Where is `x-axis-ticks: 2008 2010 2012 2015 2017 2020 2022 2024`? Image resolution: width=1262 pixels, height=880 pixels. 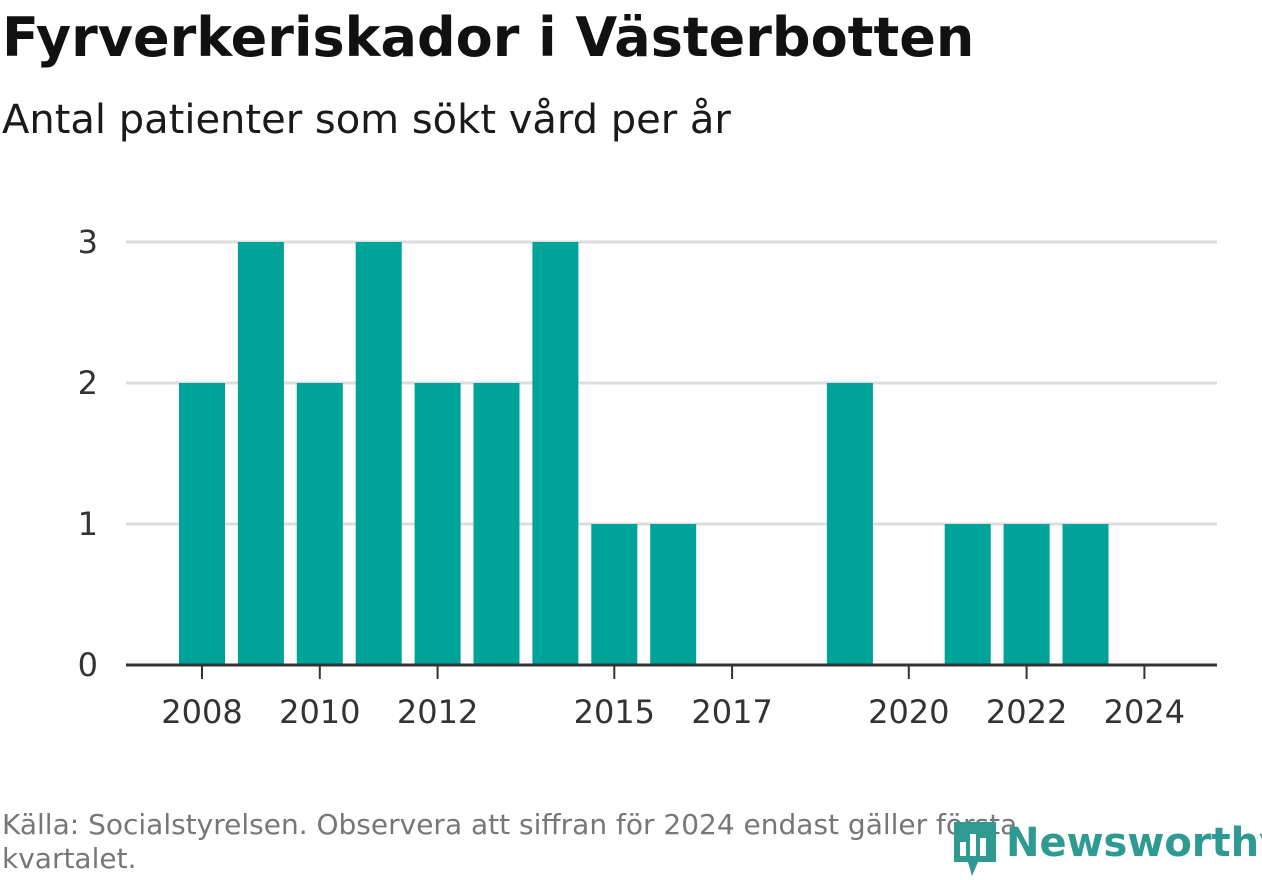 x-axis-ticks: 2008 2010 2012 2015 2017 2020 2022 2024 is located at coordinates (673, 698).